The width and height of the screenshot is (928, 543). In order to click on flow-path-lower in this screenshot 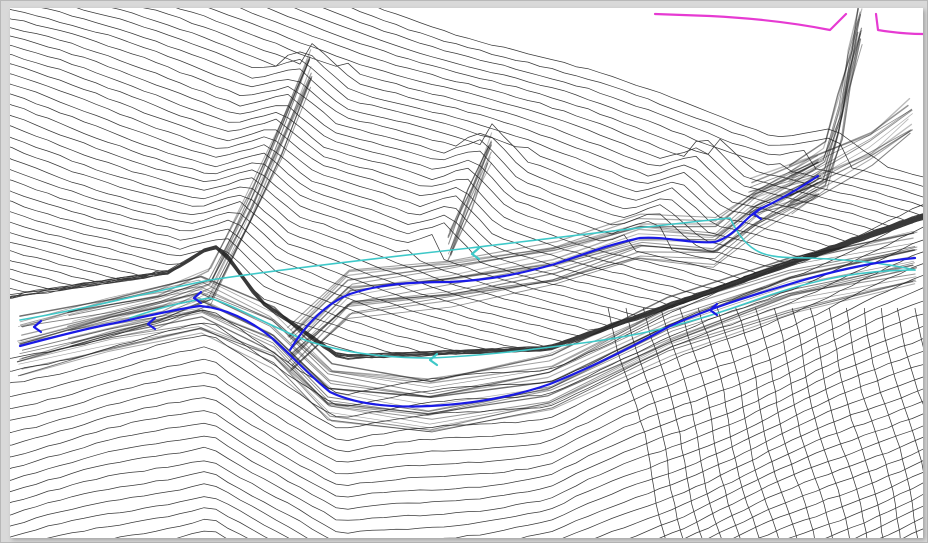, I will do `click(522, 314)`.